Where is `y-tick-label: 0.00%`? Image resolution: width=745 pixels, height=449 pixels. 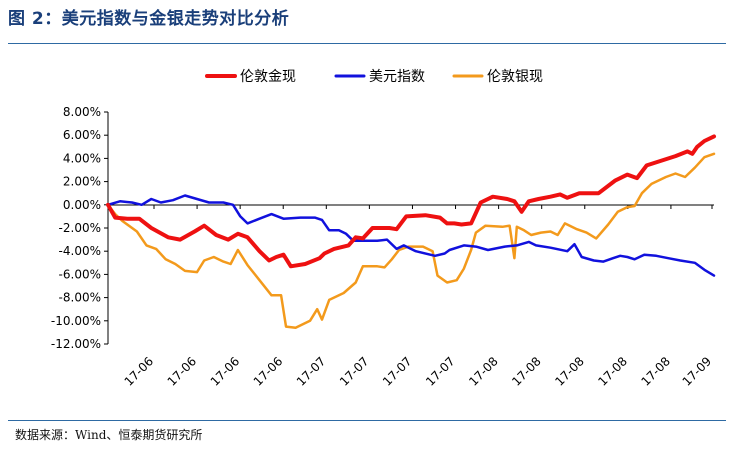 y-tick-label: 0.00% is located at coordinates (82, 205).